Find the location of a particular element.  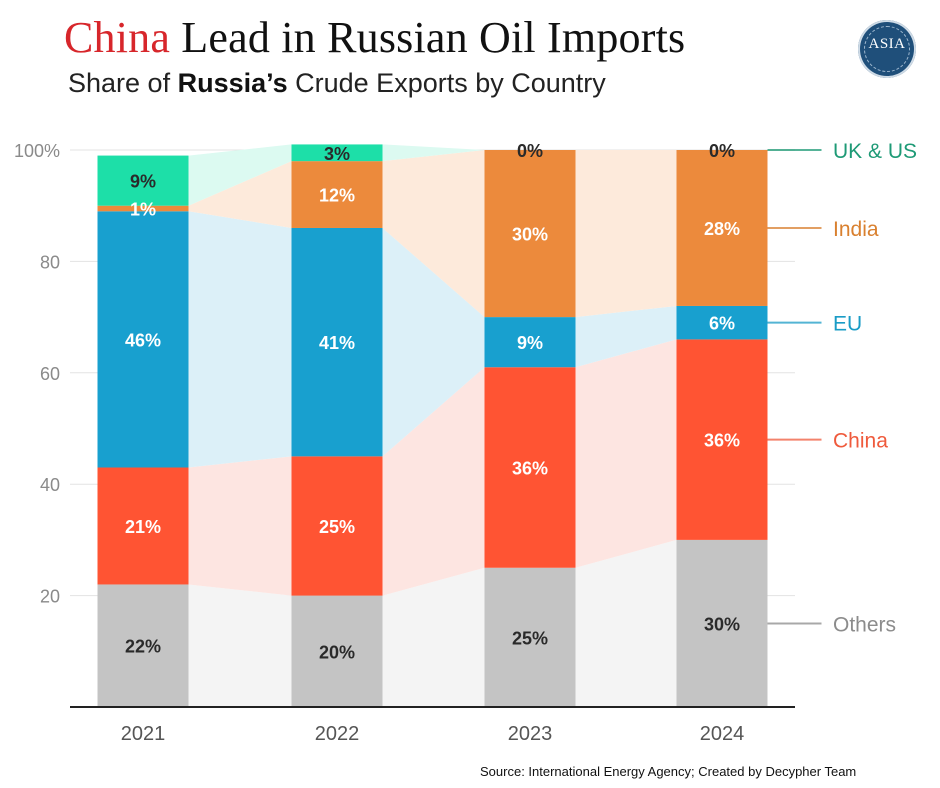

data-label: 21% is located at coordinates (143, 527).